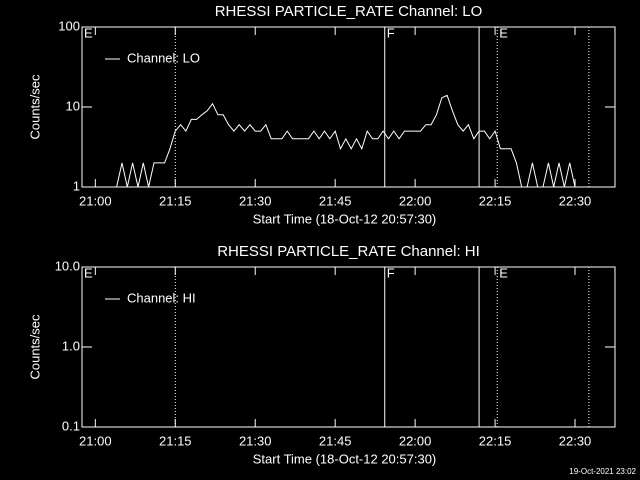 This screenshot has height=480, width=640. Describe the element at coordinates (602, 471) in the screenshot. I see `footer: 19-Oct-2021 23:02` at that location.